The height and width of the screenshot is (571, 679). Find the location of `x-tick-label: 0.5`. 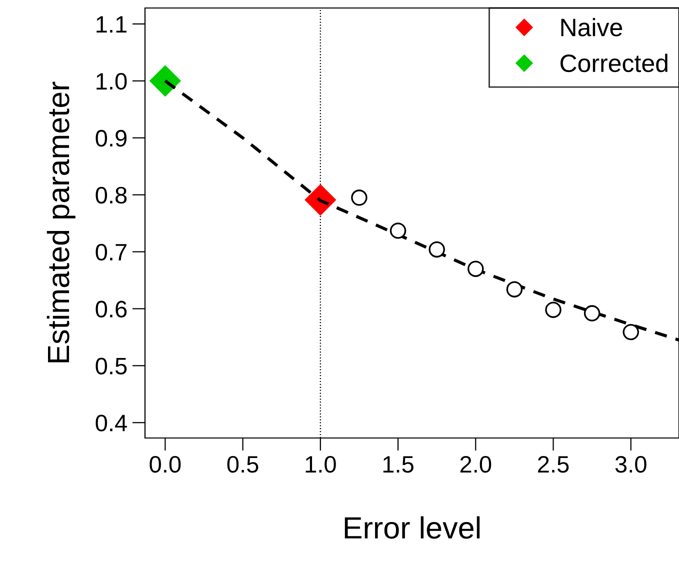

x-tick-label: 0.5 is located at coordinates (242, 464).